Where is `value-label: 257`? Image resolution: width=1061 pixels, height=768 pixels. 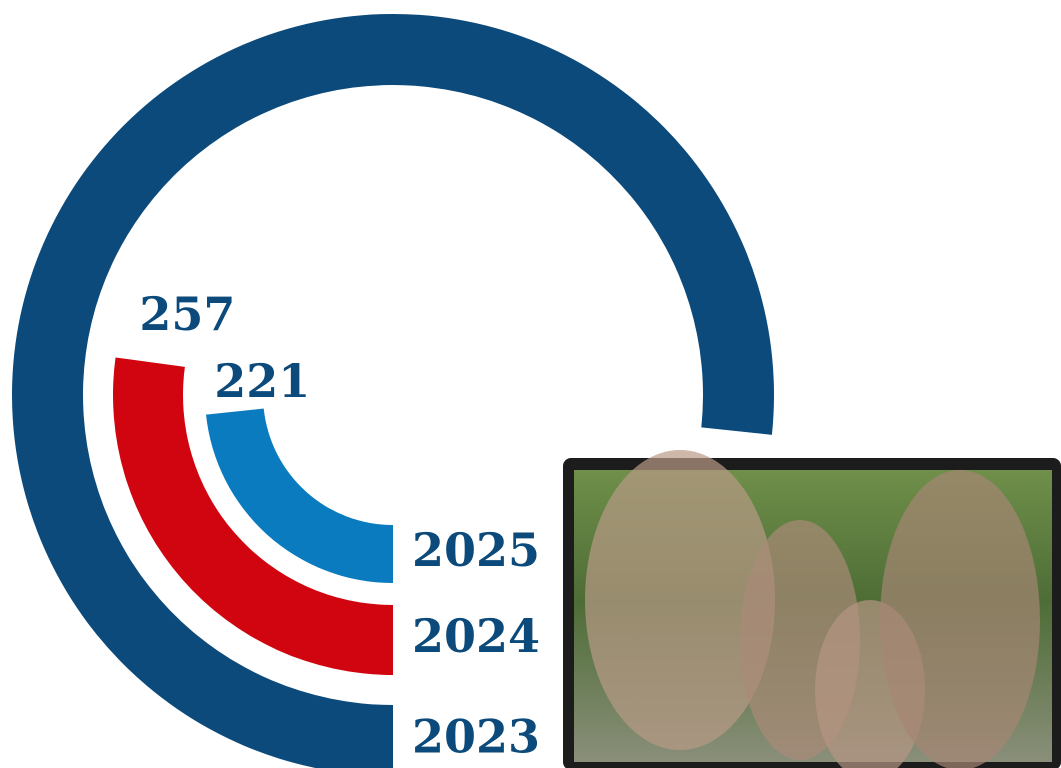
value-label: 257 is located at coordinates (187, 314).